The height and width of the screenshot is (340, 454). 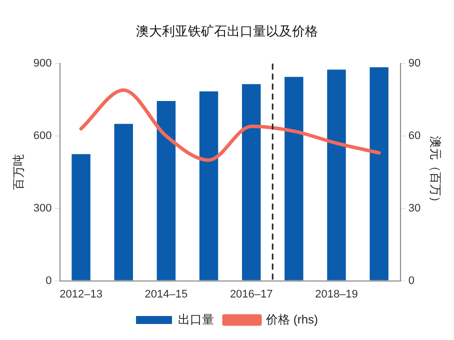 I want to click on y-tick-label: 900, so click(x=42, y=64).